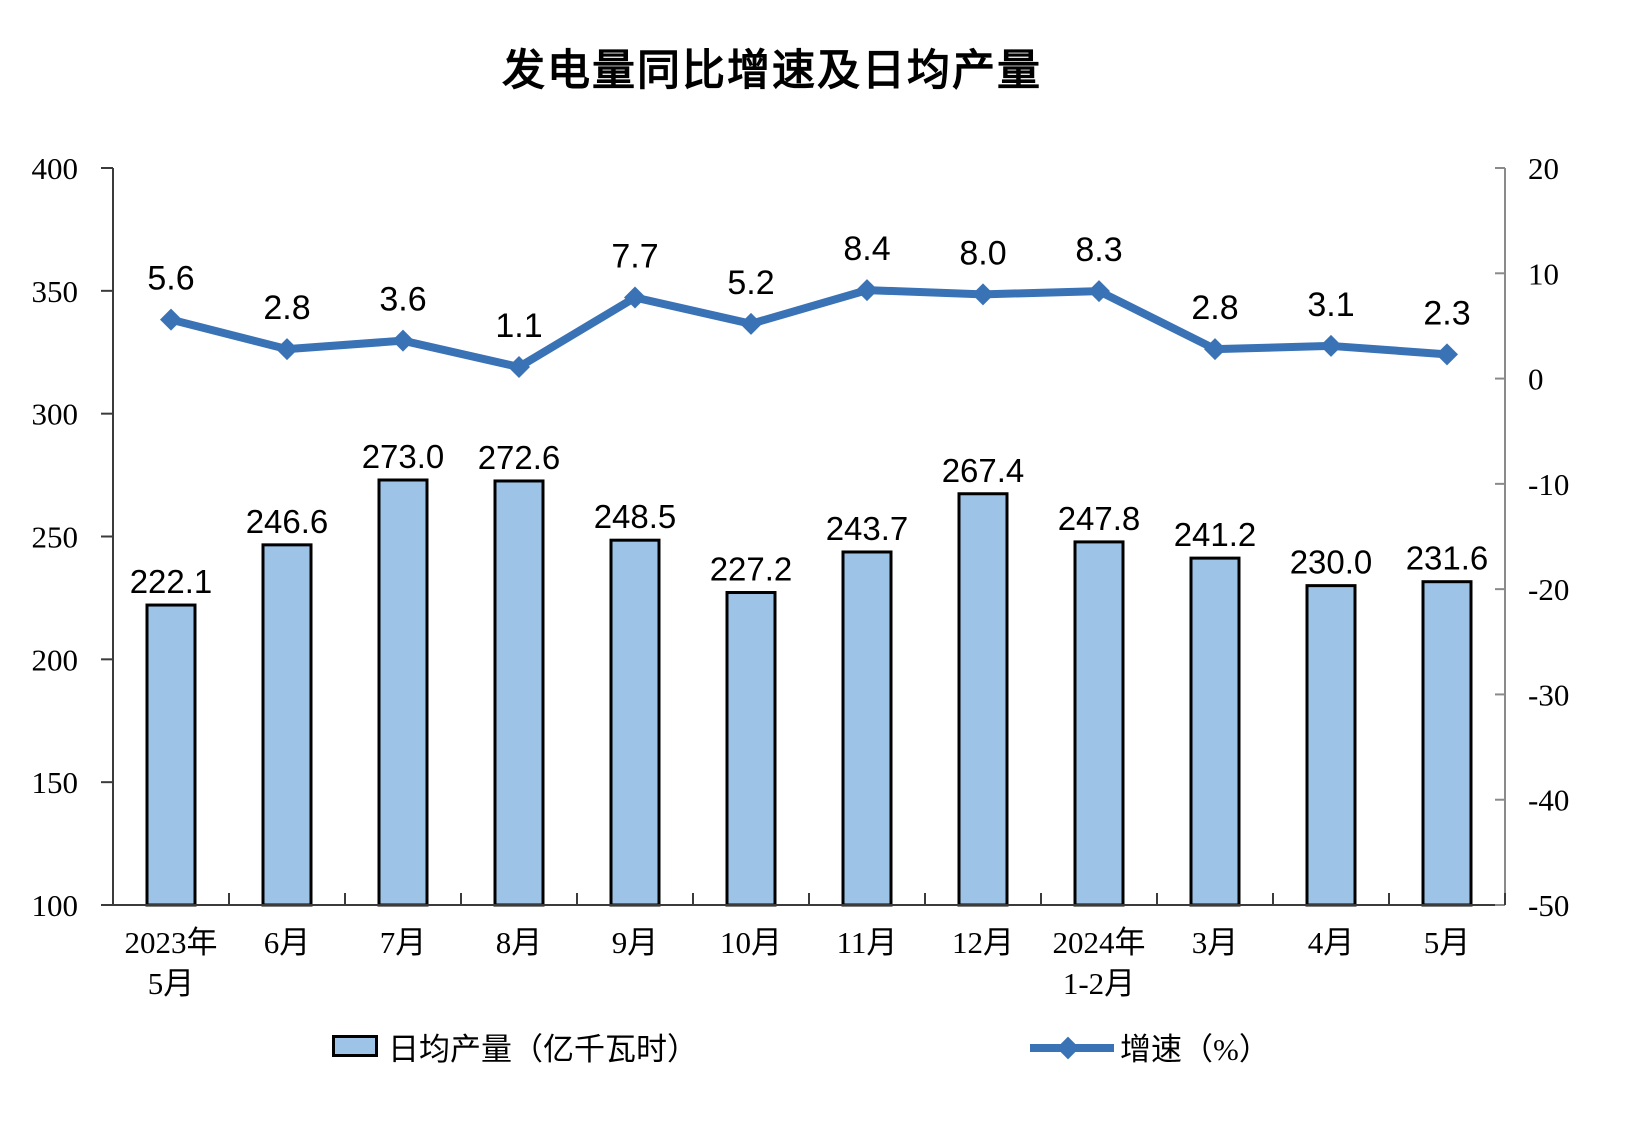  Describe the element at coordinates (772, 71) in the screenshot. I see `chart-title: 发电量同比增速及日均产量` at that location.